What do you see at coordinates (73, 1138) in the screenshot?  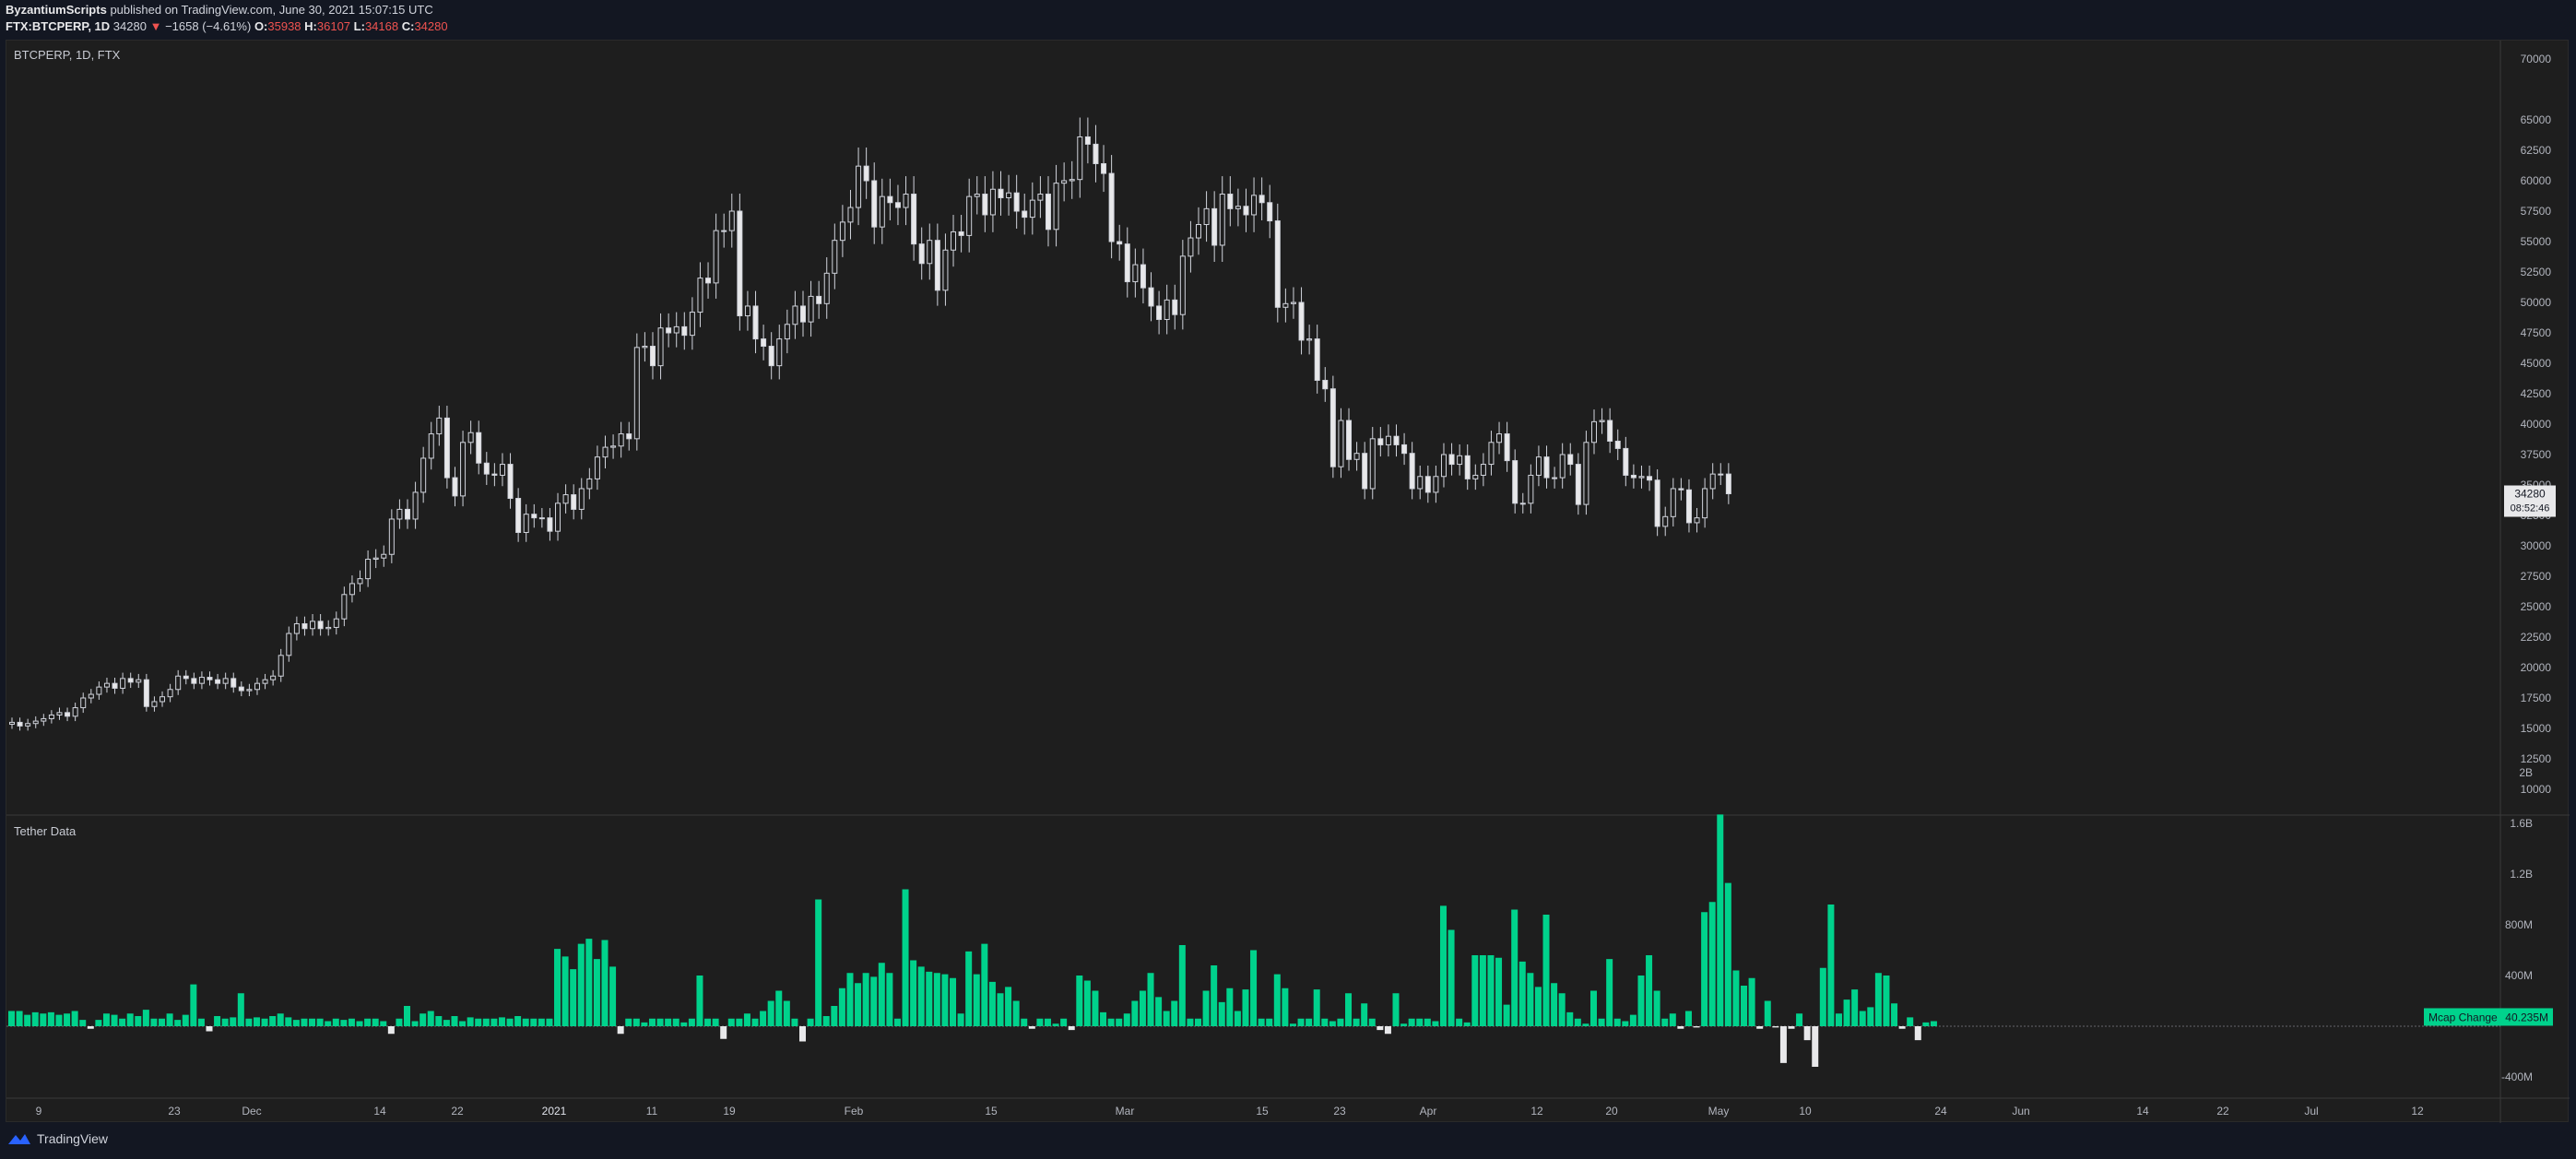 I see `brand-label: TradingView` at bounding box center [73, 1138].